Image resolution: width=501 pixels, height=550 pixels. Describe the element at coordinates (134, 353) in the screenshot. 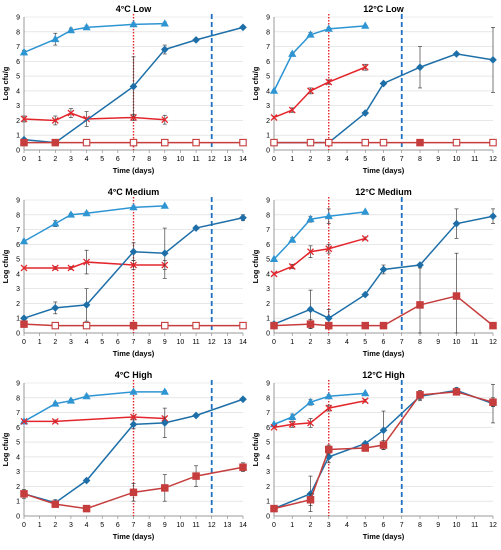

I see `x-axis-label: Time (days)` at that location.